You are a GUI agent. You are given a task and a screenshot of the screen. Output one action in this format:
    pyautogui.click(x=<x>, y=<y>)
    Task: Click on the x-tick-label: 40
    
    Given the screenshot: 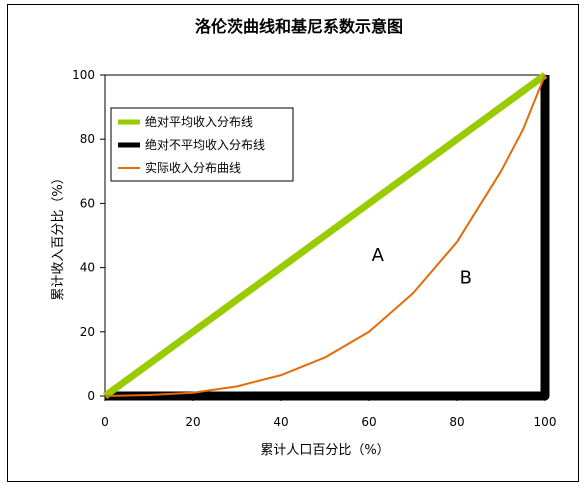 What is the action you would take?
    pyautogui.click(x=280, y=422)
    